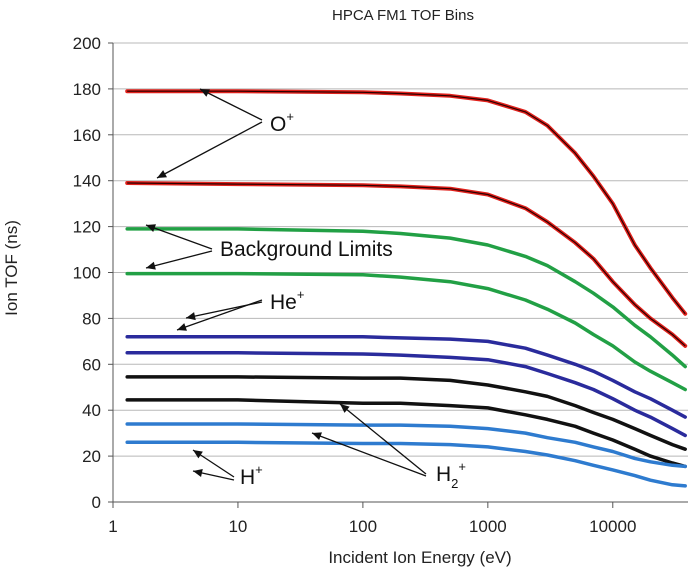  What do you see at coordinates (91, 364) in the screenshot?
I see `y-tick-label: 60` at bounding box center [91, 364].